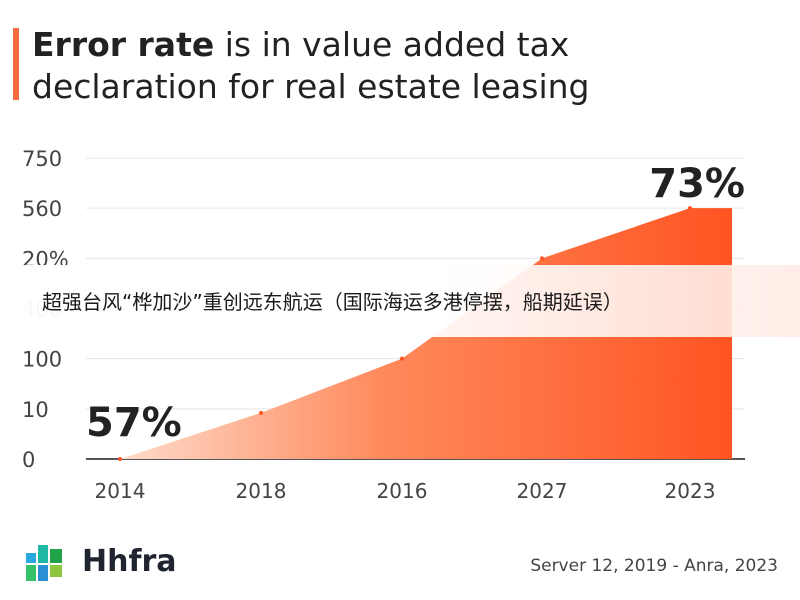 The width and height of the screenshot is (800, 600). What do you see at coordinates (697, 184) in the screenshot?
I see `annotation-end: 73%` at bounding box center [697, 184].